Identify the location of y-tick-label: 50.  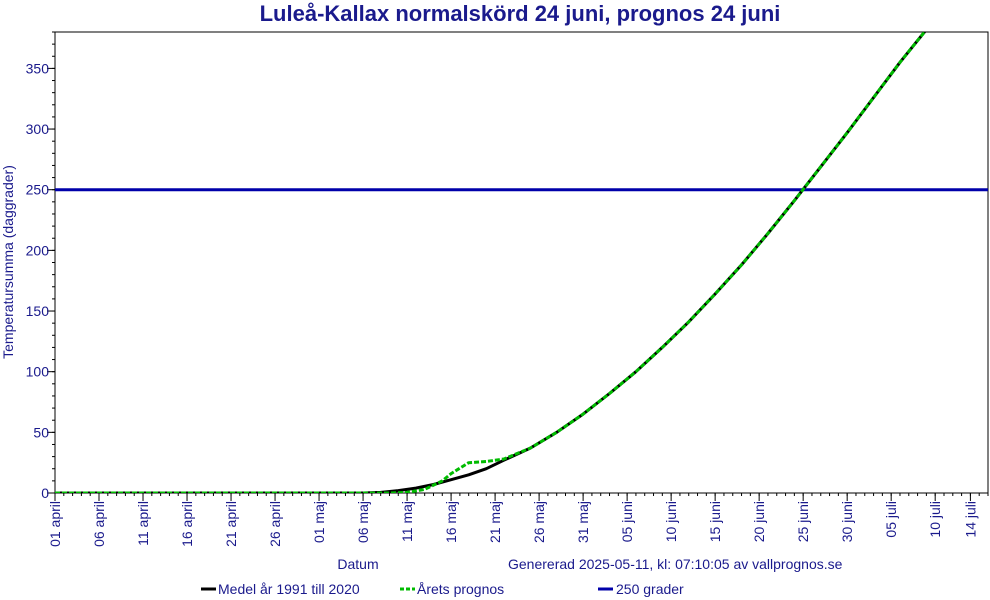
(41, 432).